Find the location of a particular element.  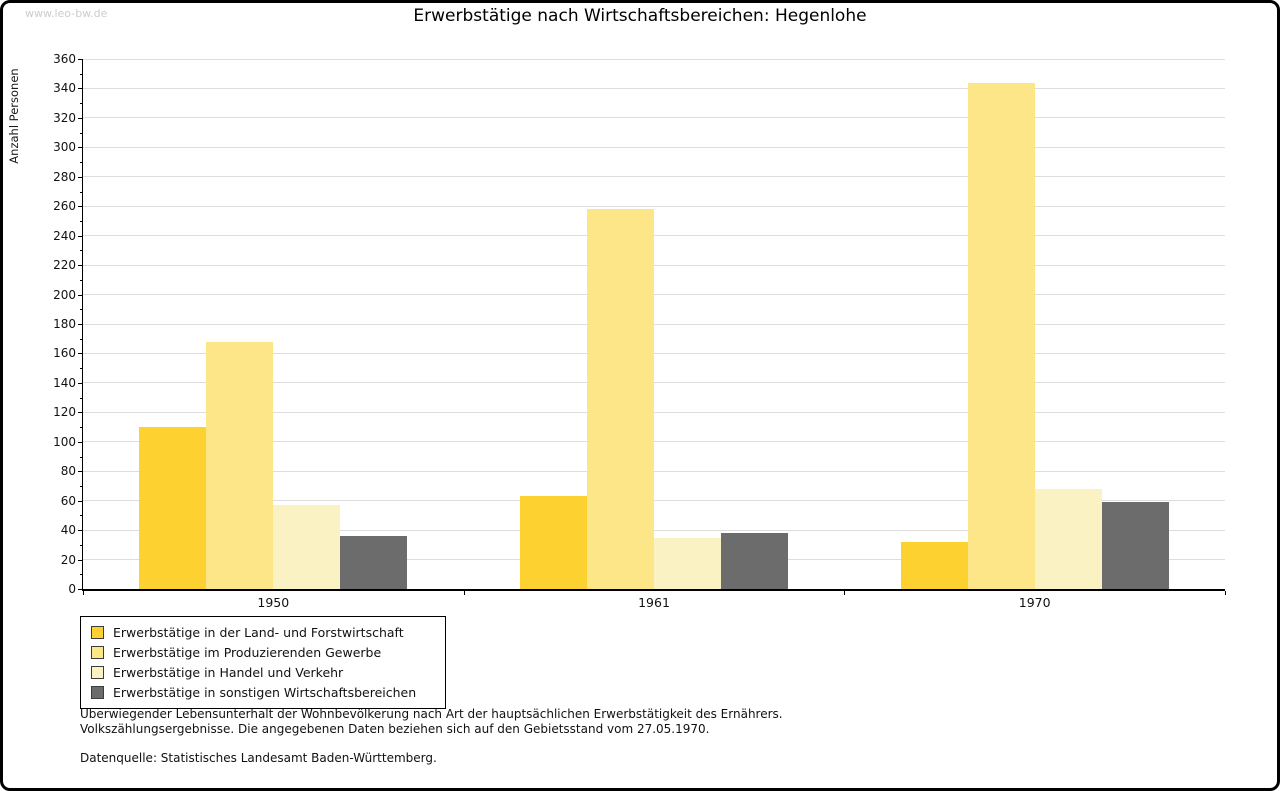

y-tick-label: 100 is located at coordinates (64, 441).